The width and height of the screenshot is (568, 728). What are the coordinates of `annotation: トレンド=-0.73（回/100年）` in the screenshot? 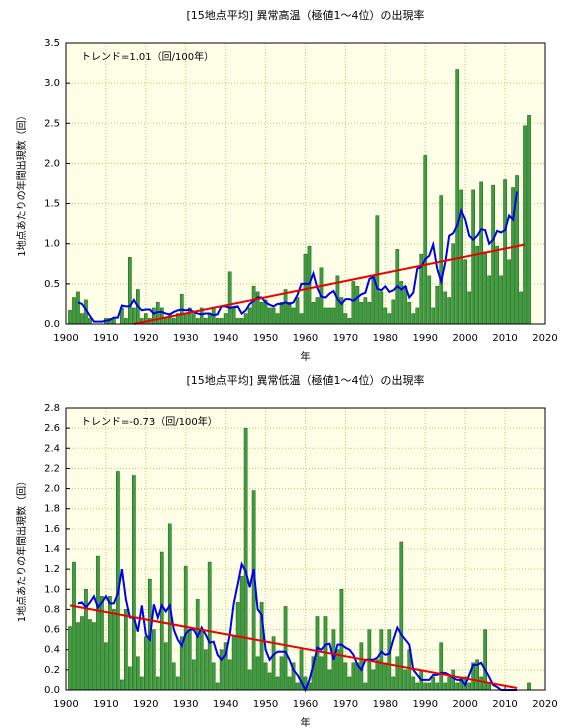 It's located at (149, 421).